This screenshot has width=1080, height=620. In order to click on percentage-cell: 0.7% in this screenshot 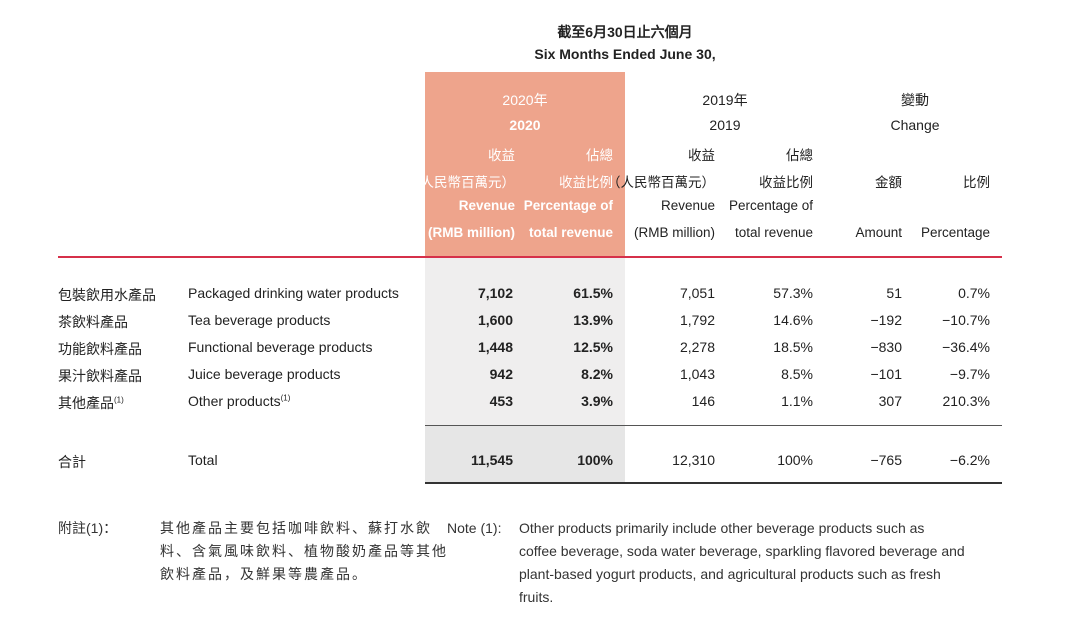, I will do `click(974, 293)`.